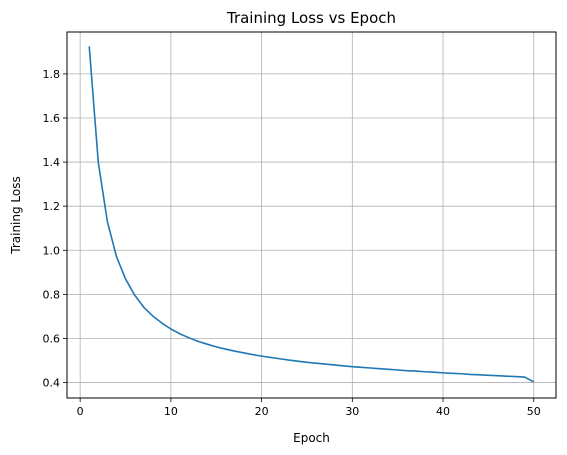 This screenshot has width=567, height=455. I want to click on y-tick-label: 0.6, so click(52, 338).